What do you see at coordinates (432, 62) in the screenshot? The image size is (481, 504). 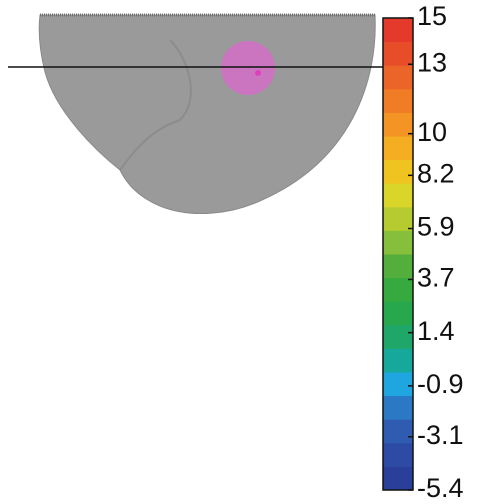 I see `tick-label: 13` at bounding box center [432, 62].